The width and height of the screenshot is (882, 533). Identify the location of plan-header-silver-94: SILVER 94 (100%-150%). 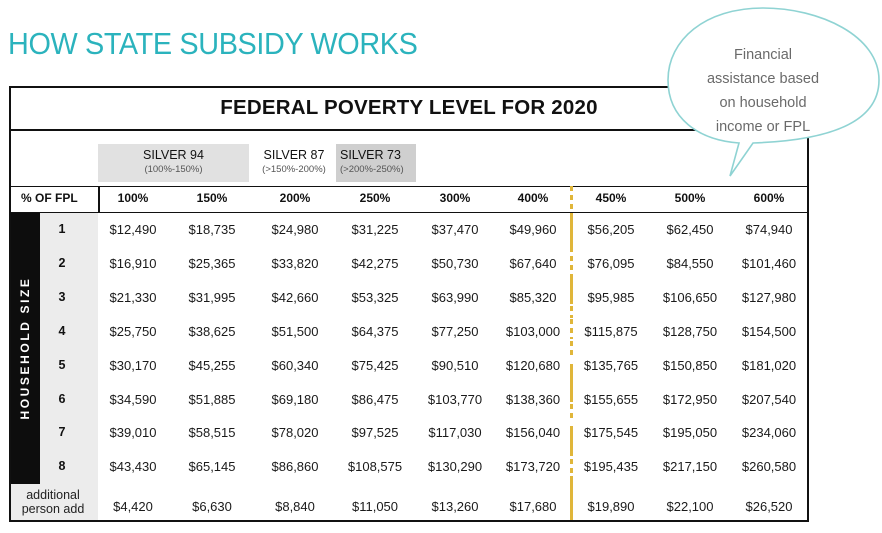
(173, 163).